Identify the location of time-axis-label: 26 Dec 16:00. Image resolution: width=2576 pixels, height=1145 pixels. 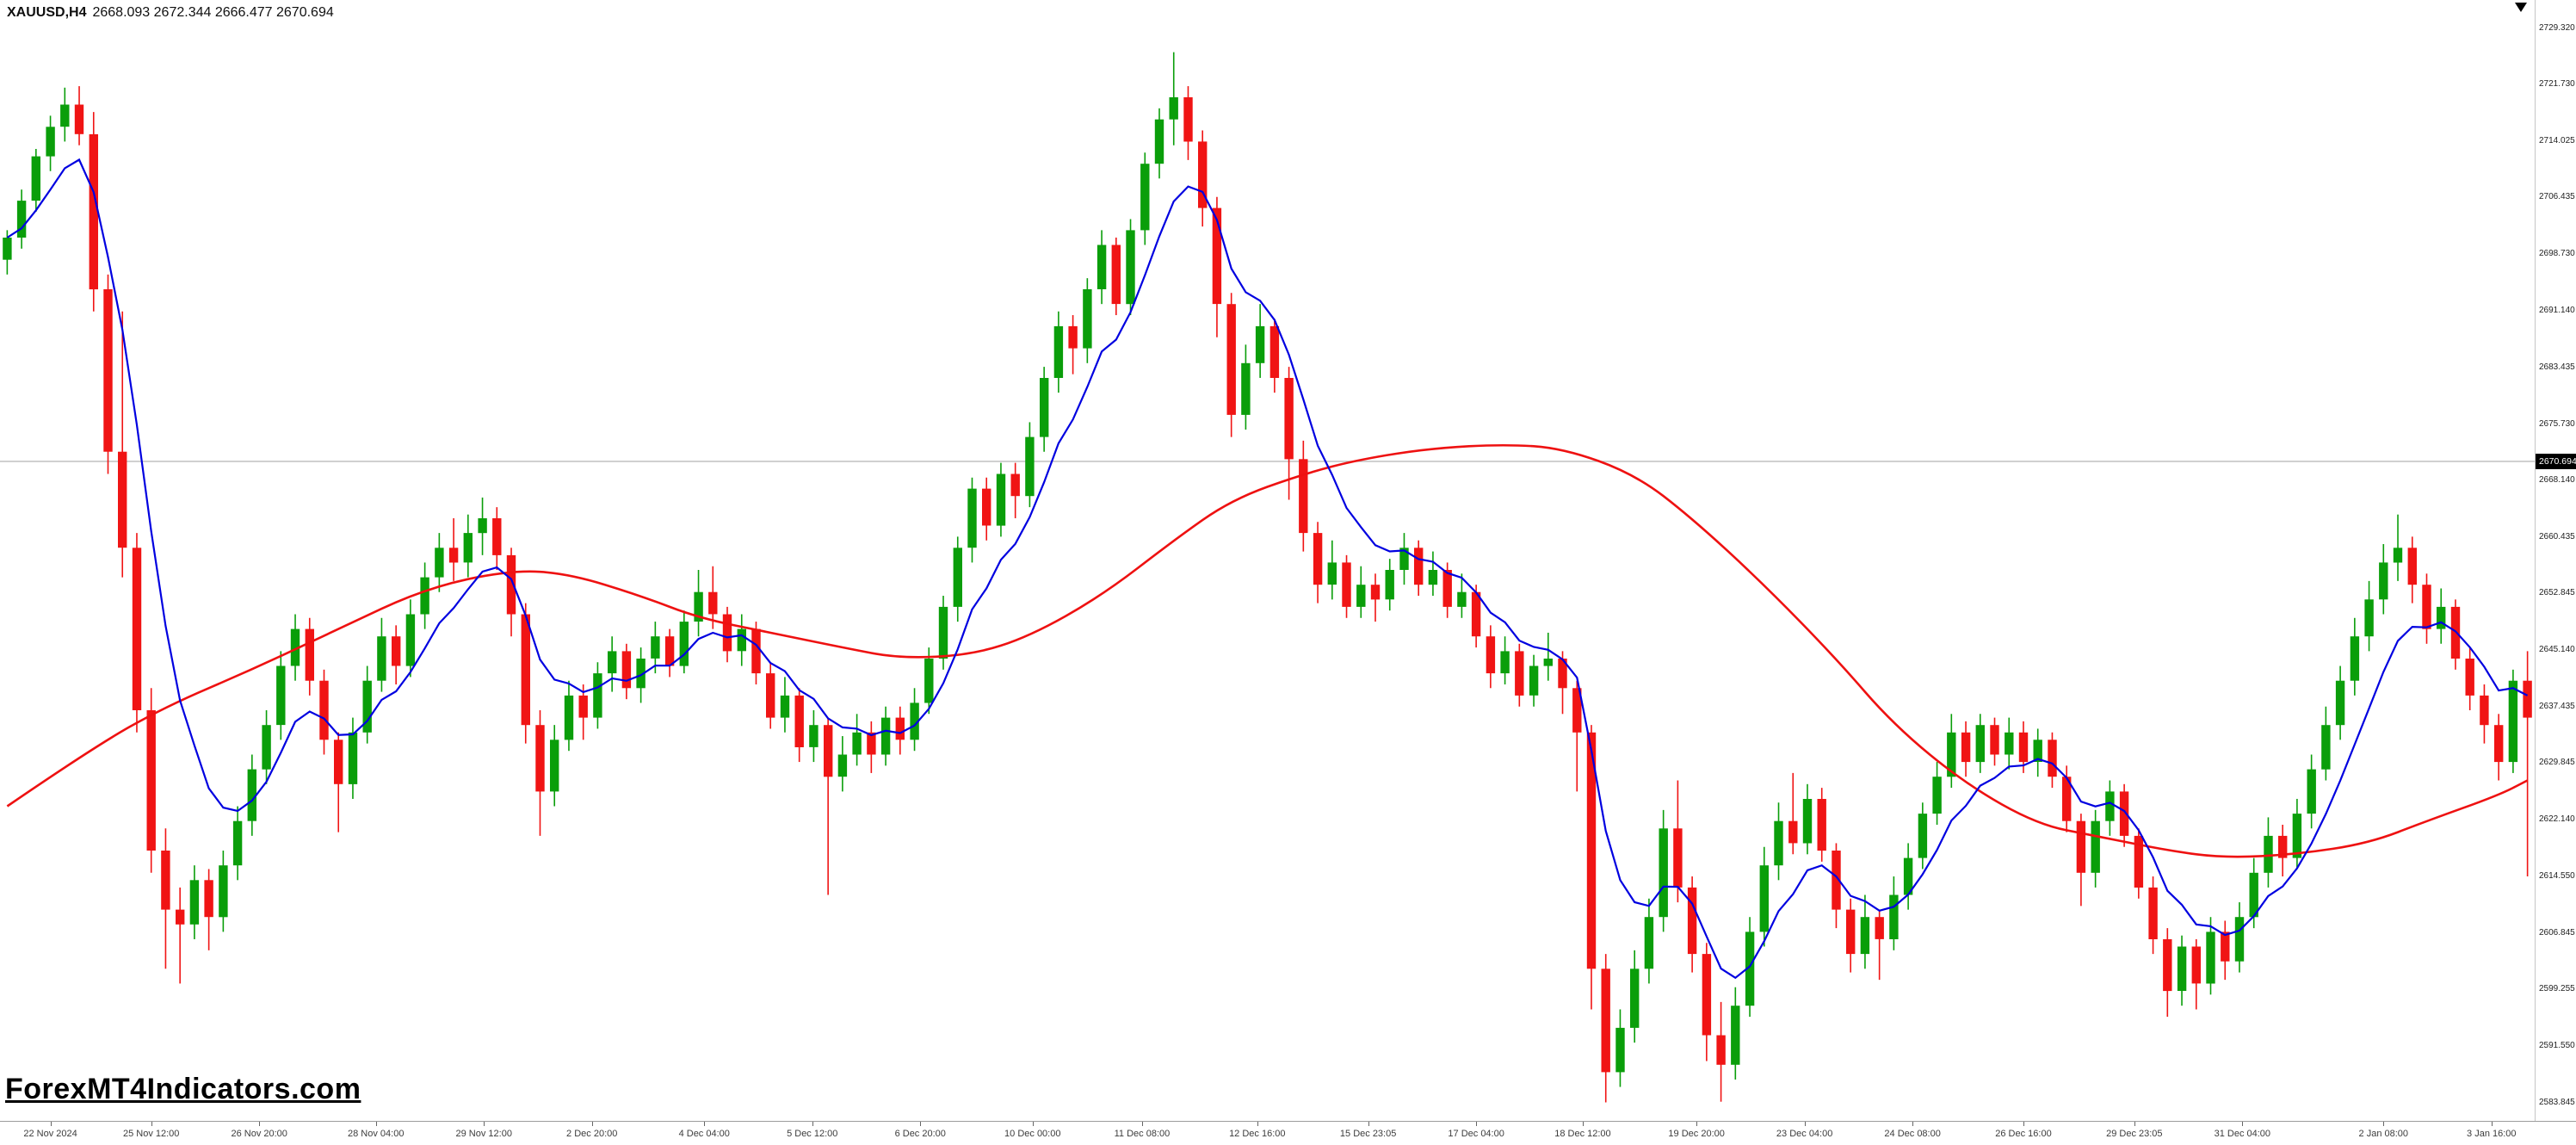
(2023, 1134).